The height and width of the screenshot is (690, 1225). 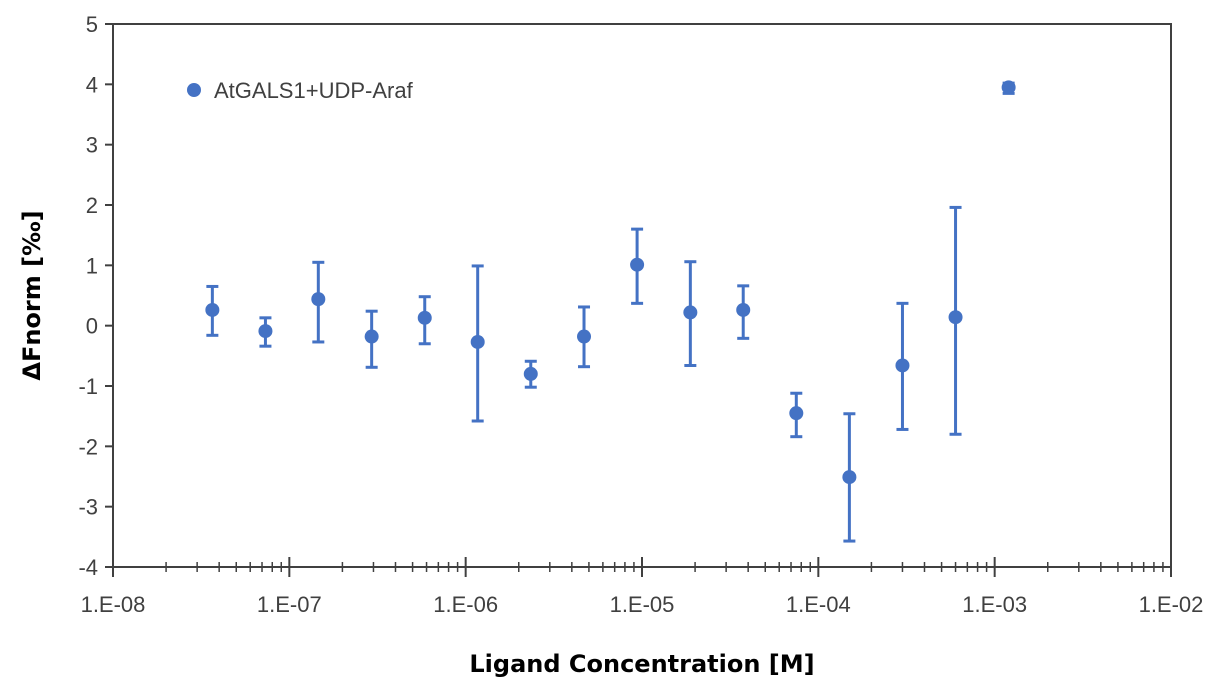 What do you see at coordinates (92, 326) in the screenshot?
I see `y-tick-label: 0` at bounding box center [92, 326].